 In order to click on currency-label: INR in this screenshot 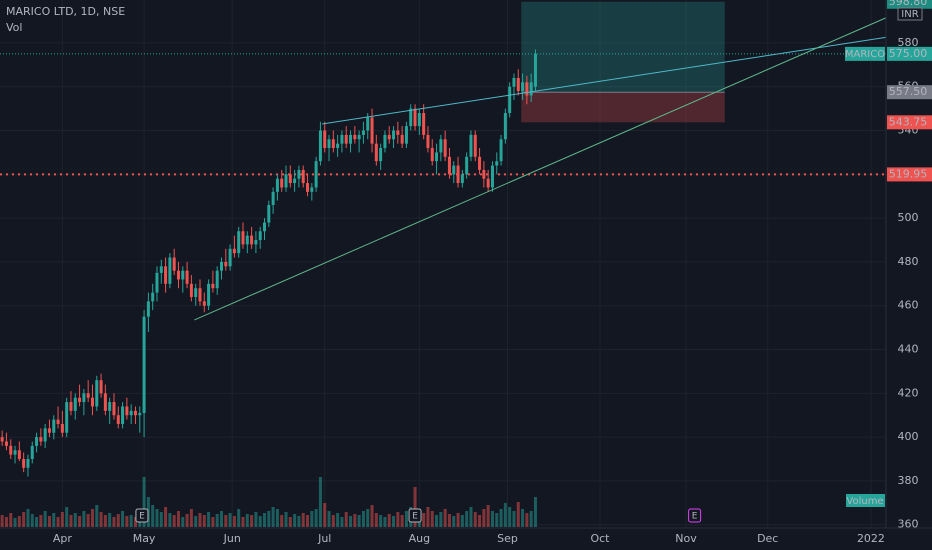, I will do `click(909, 14)`.